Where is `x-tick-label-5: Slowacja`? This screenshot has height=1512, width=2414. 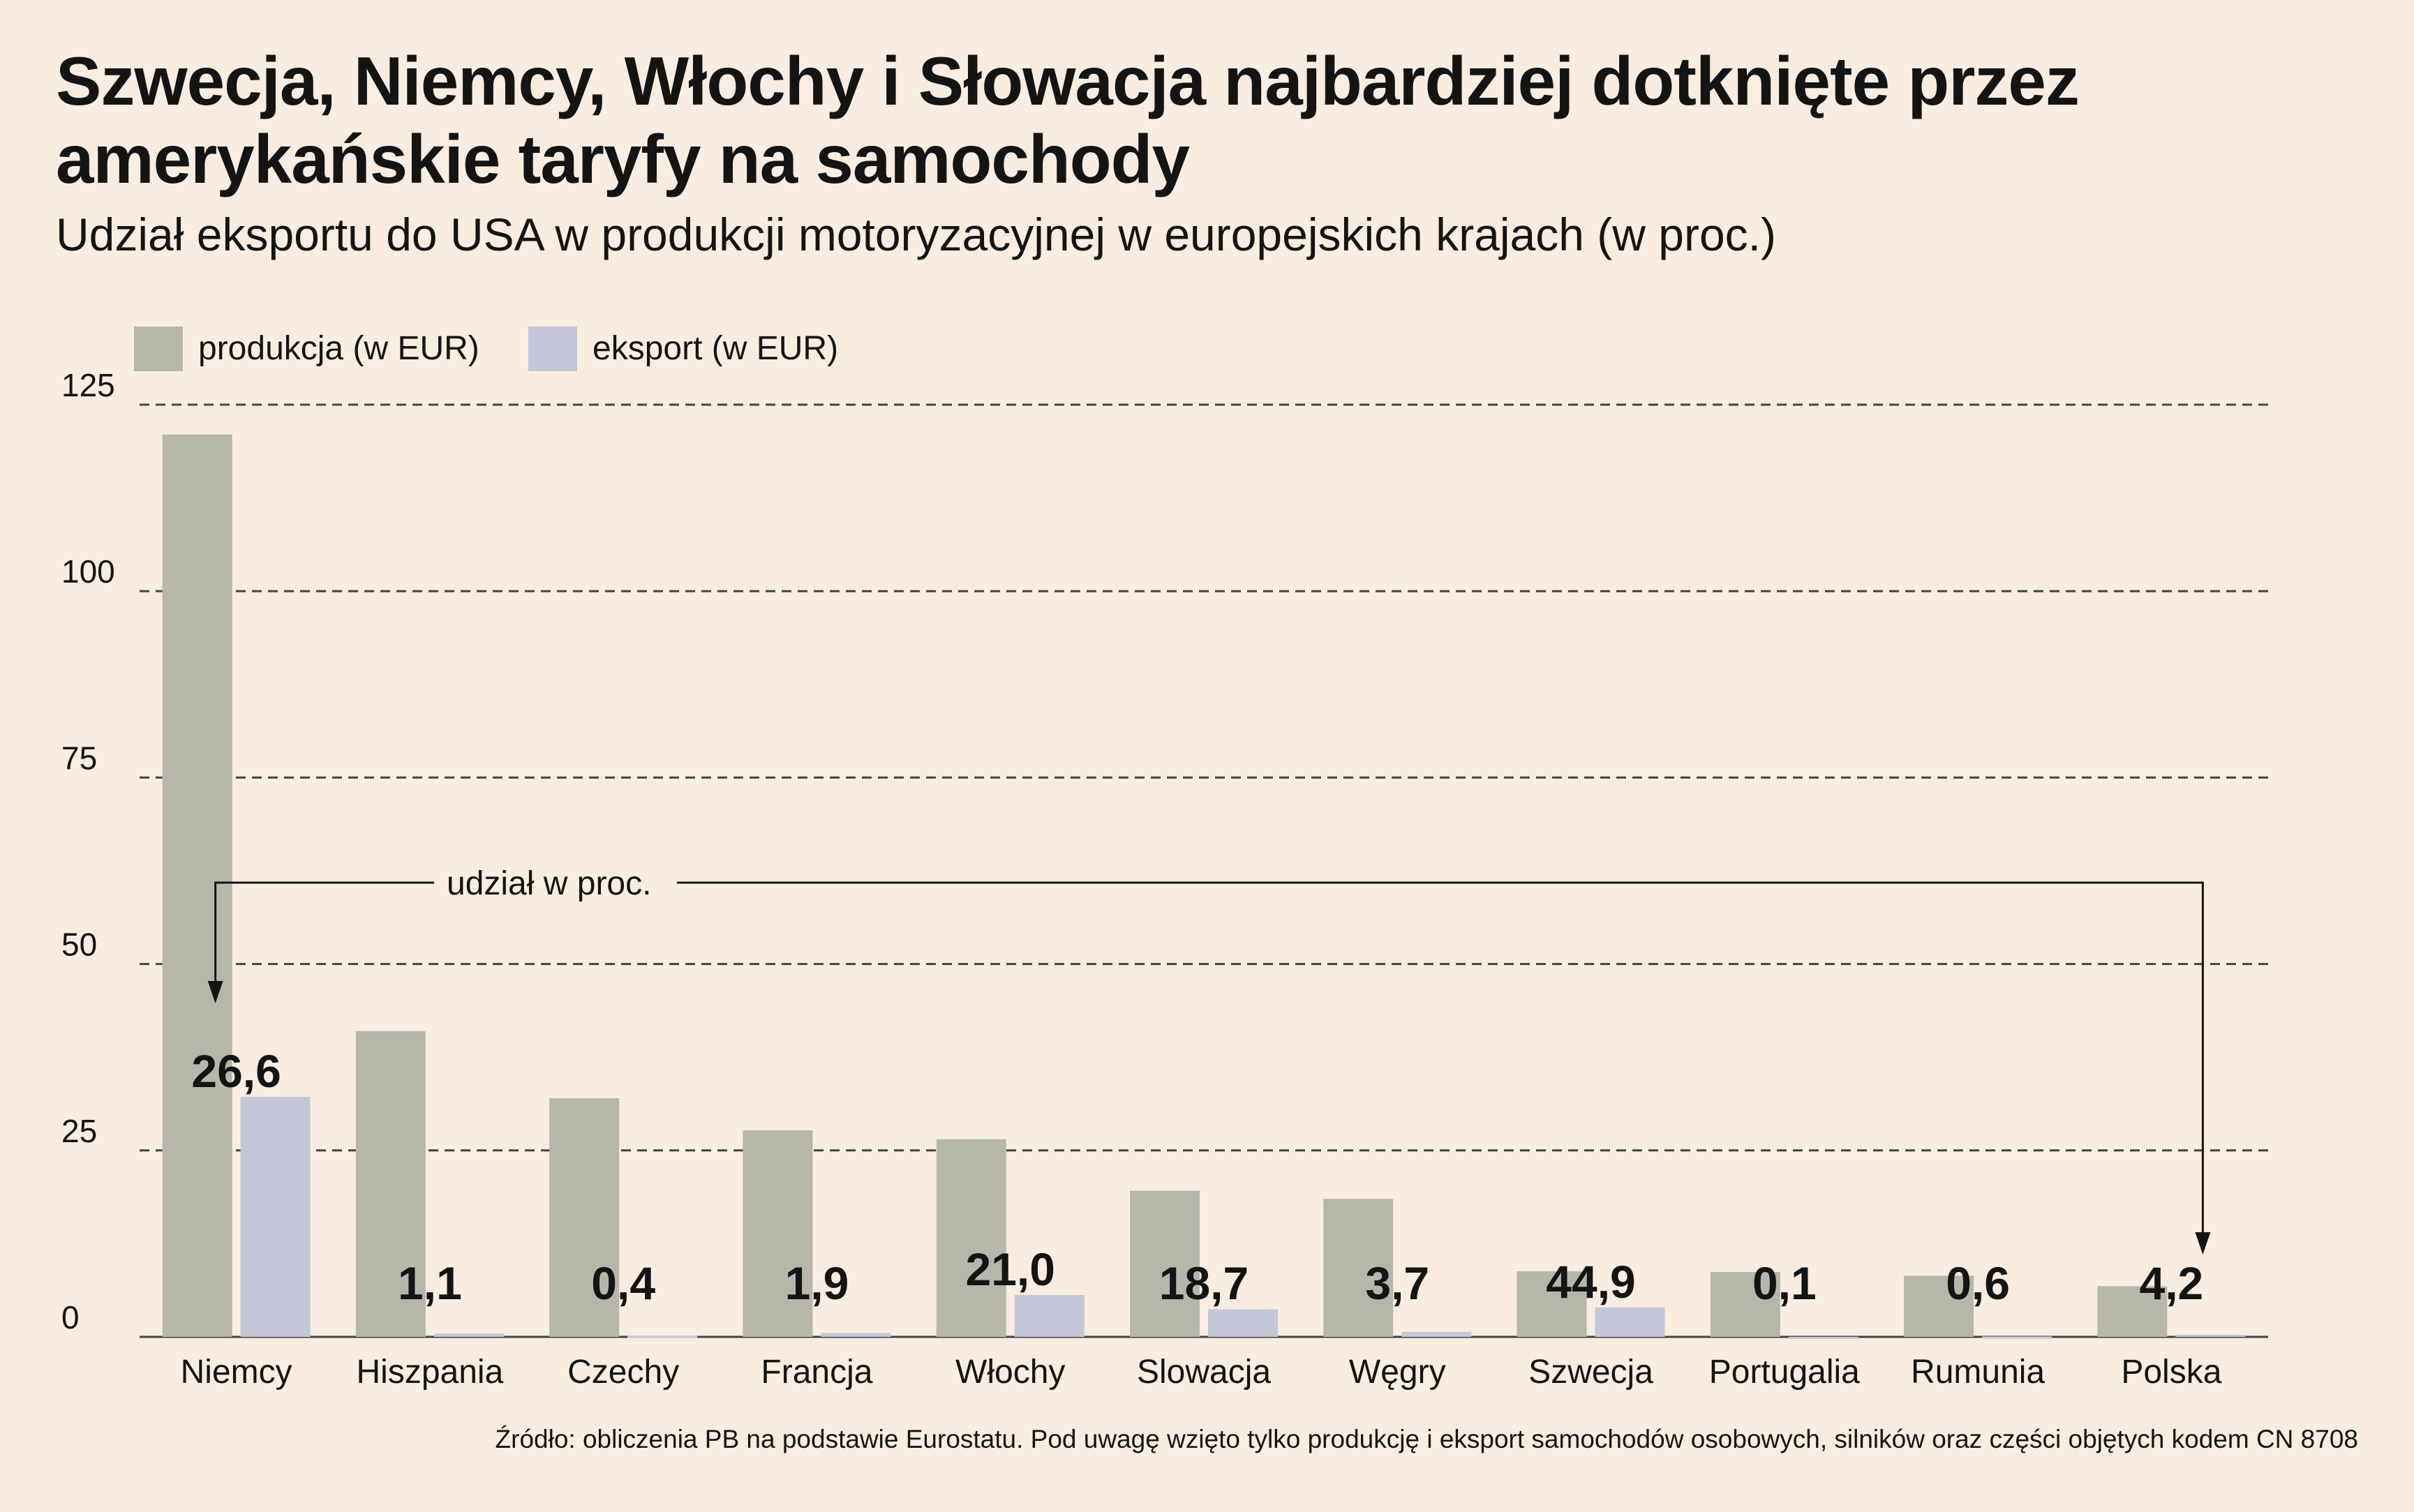 x-tick-label-5: Slowacja is located at coordinates (1204, 1372).